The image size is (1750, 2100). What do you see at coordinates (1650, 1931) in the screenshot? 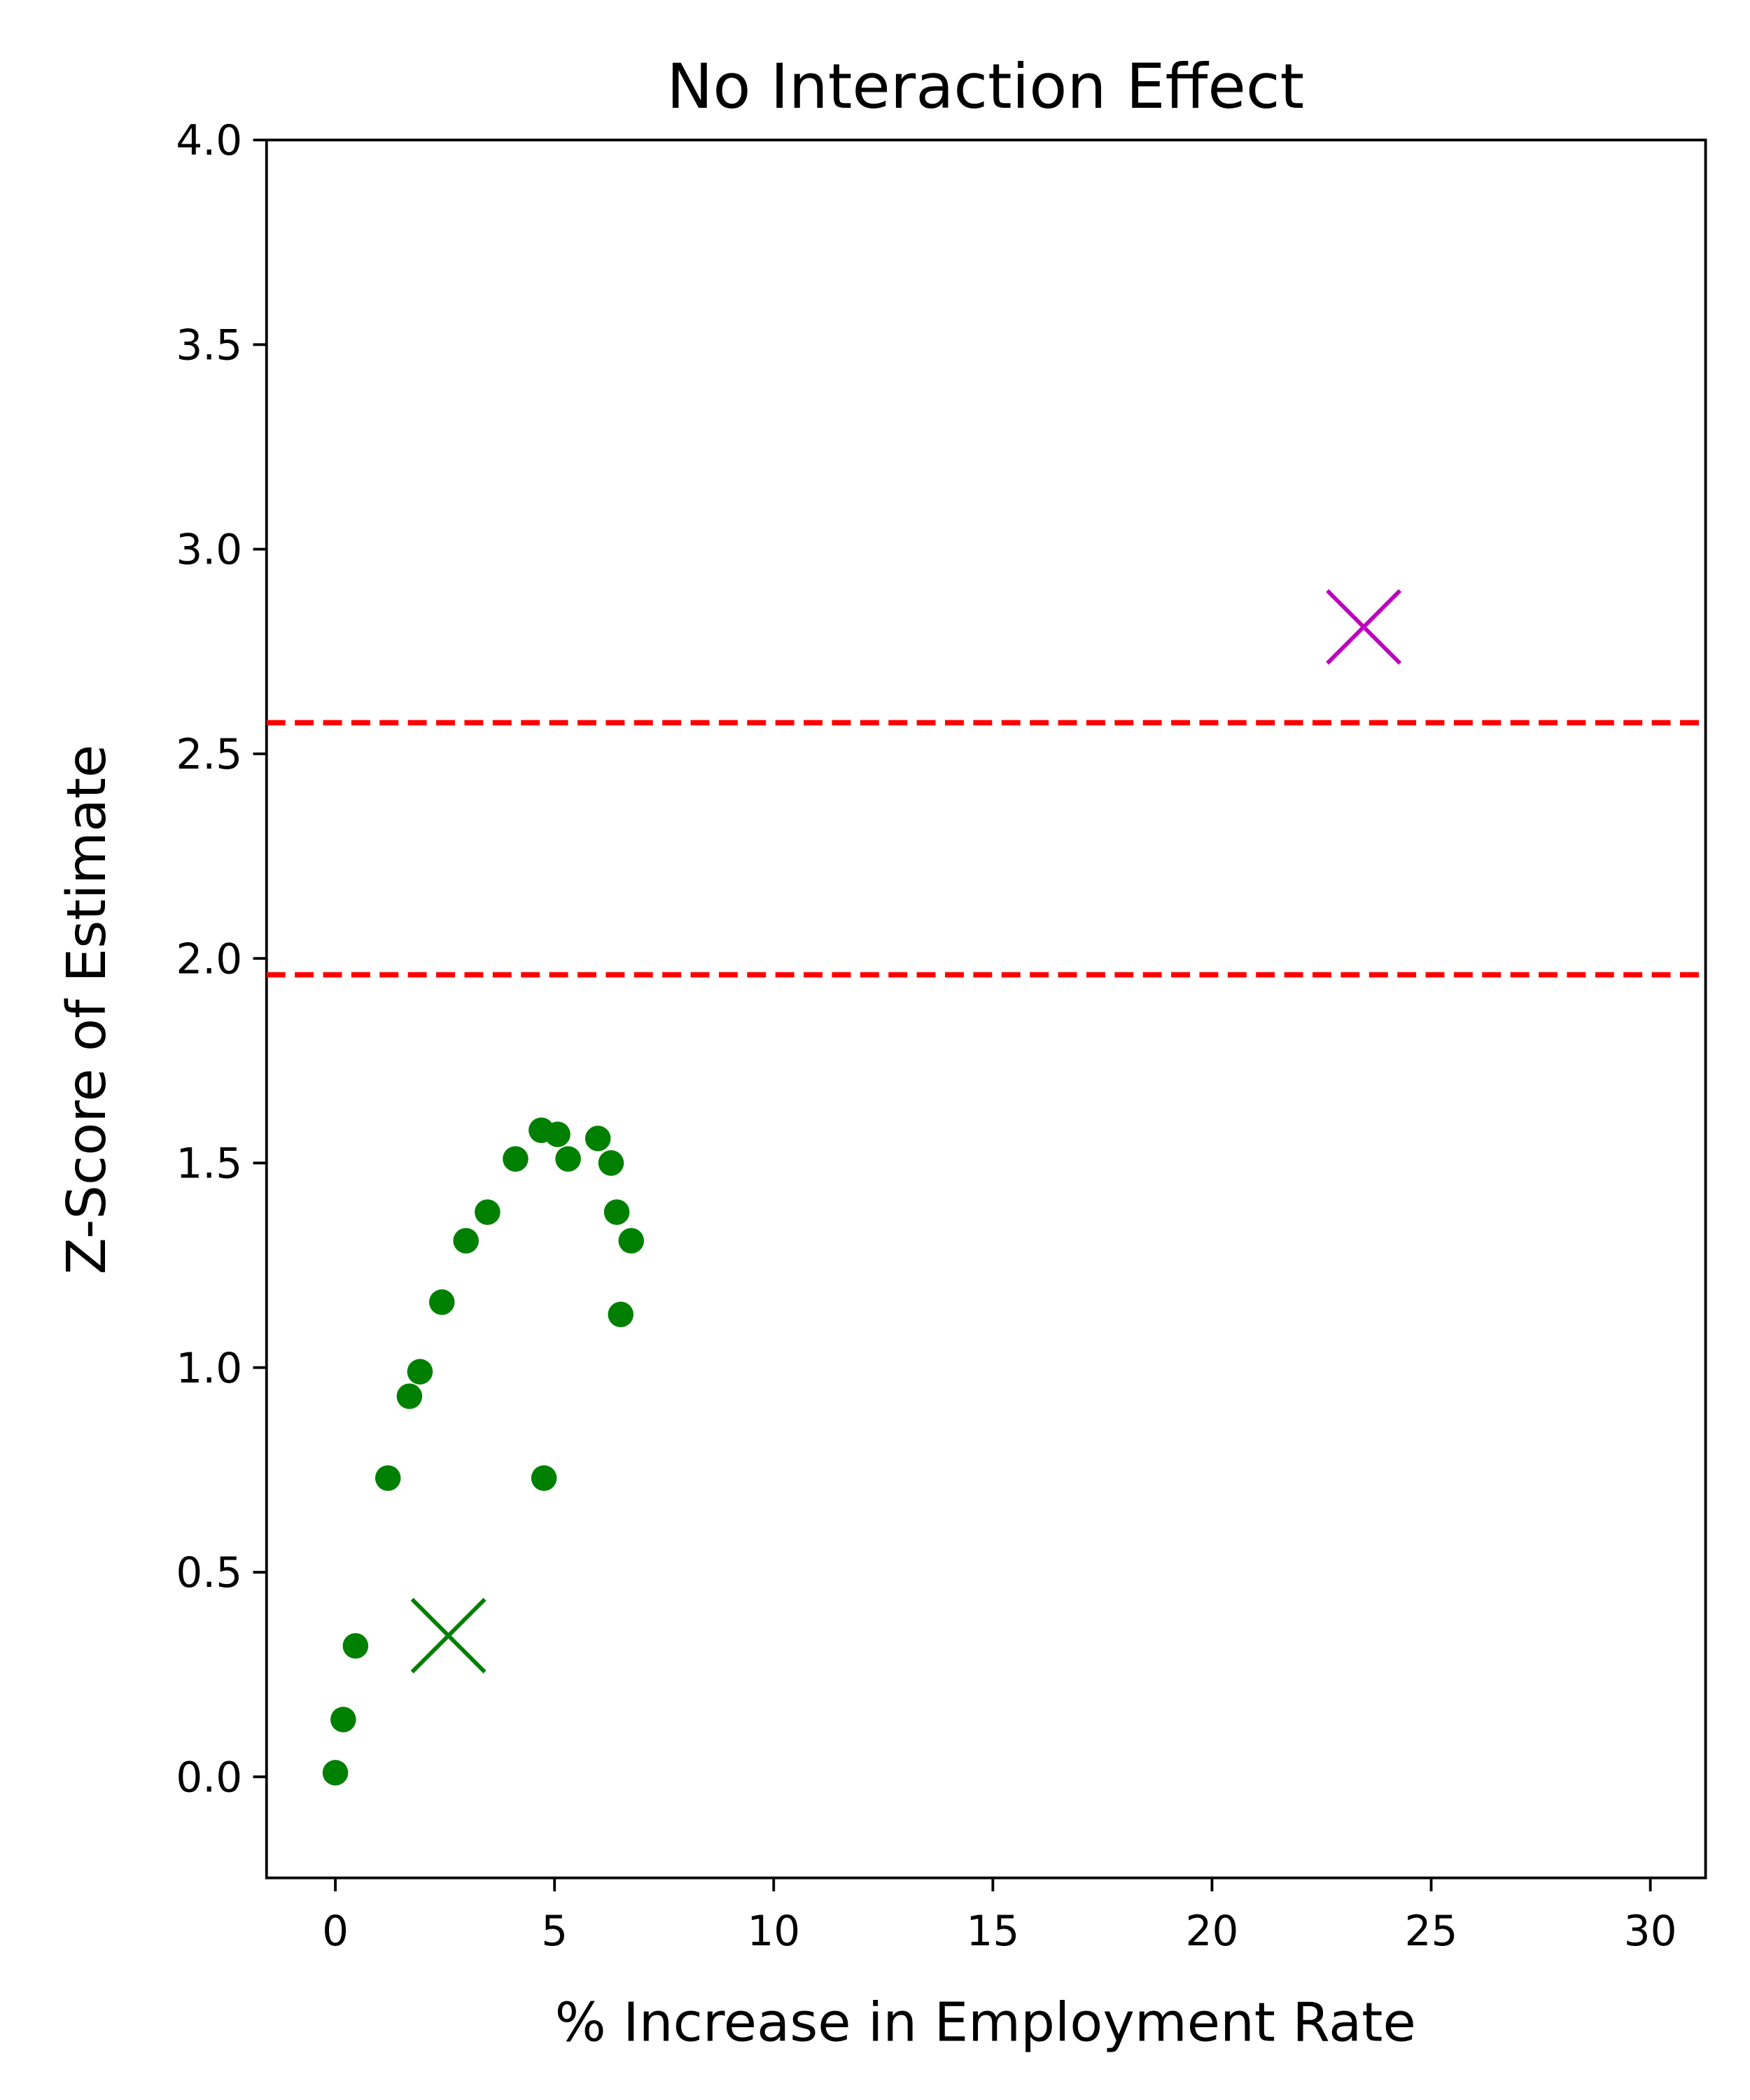
I see `x-tick-label: 30` at bounding box center [1650, 1931].